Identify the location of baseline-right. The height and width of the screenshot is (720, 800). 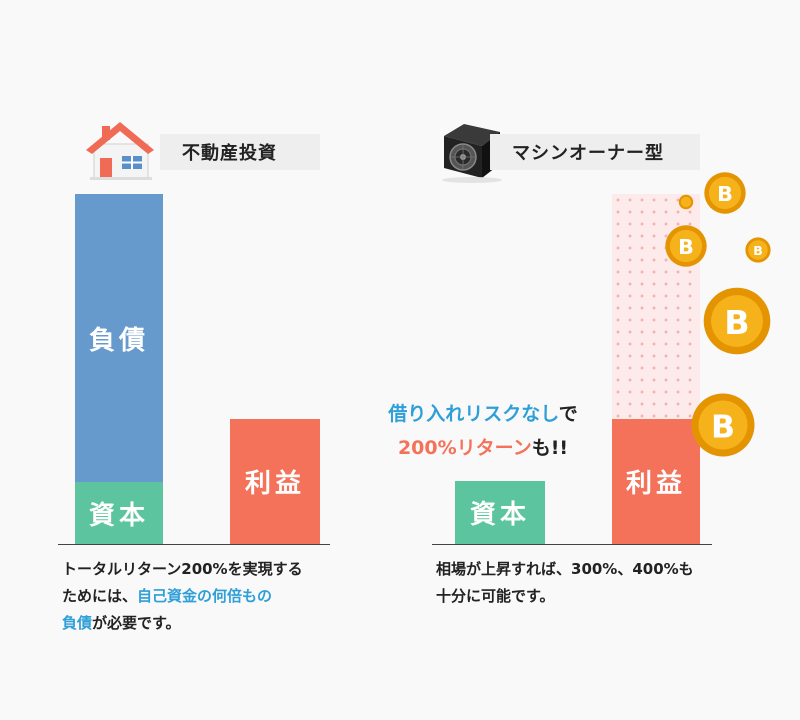
(572, 544).